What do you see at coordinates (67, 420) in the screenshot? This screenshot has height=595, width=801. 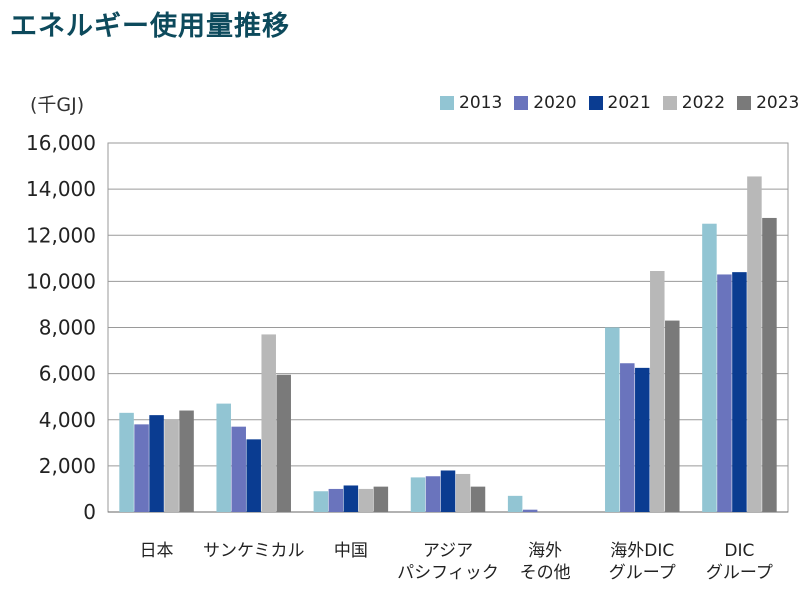 I see `y-tick-label: 4,000` at bounding box center [67, 420].